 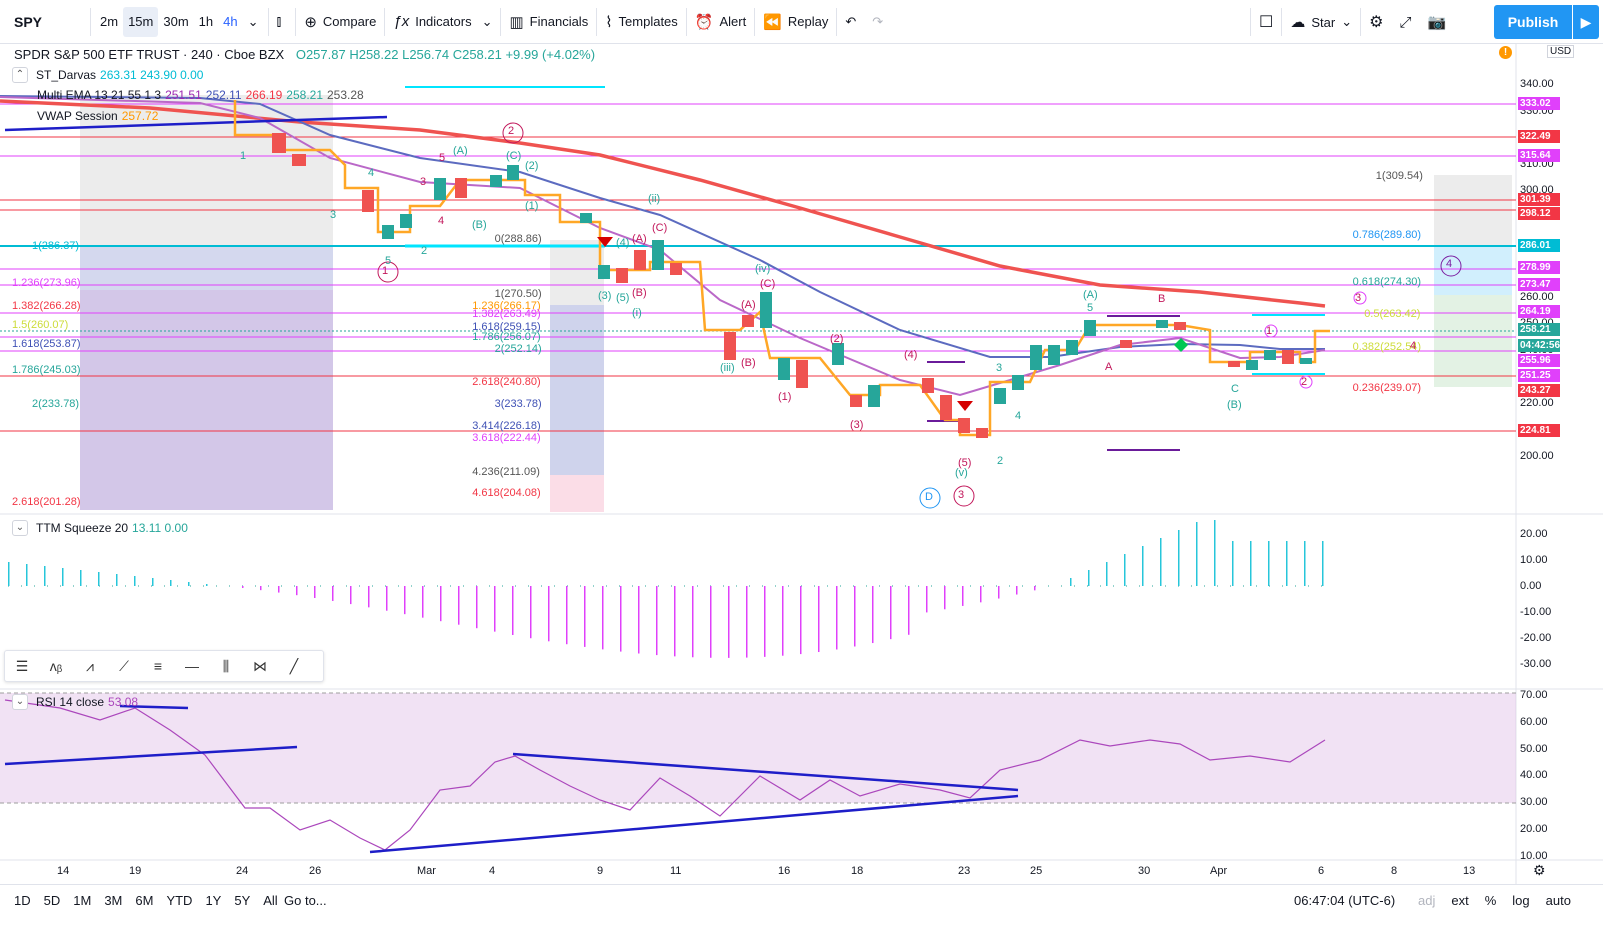 What do you see at coordinates (850, 22) in the screenshot?
I see `undo-button: ↶` at bounding box center [850, 22].